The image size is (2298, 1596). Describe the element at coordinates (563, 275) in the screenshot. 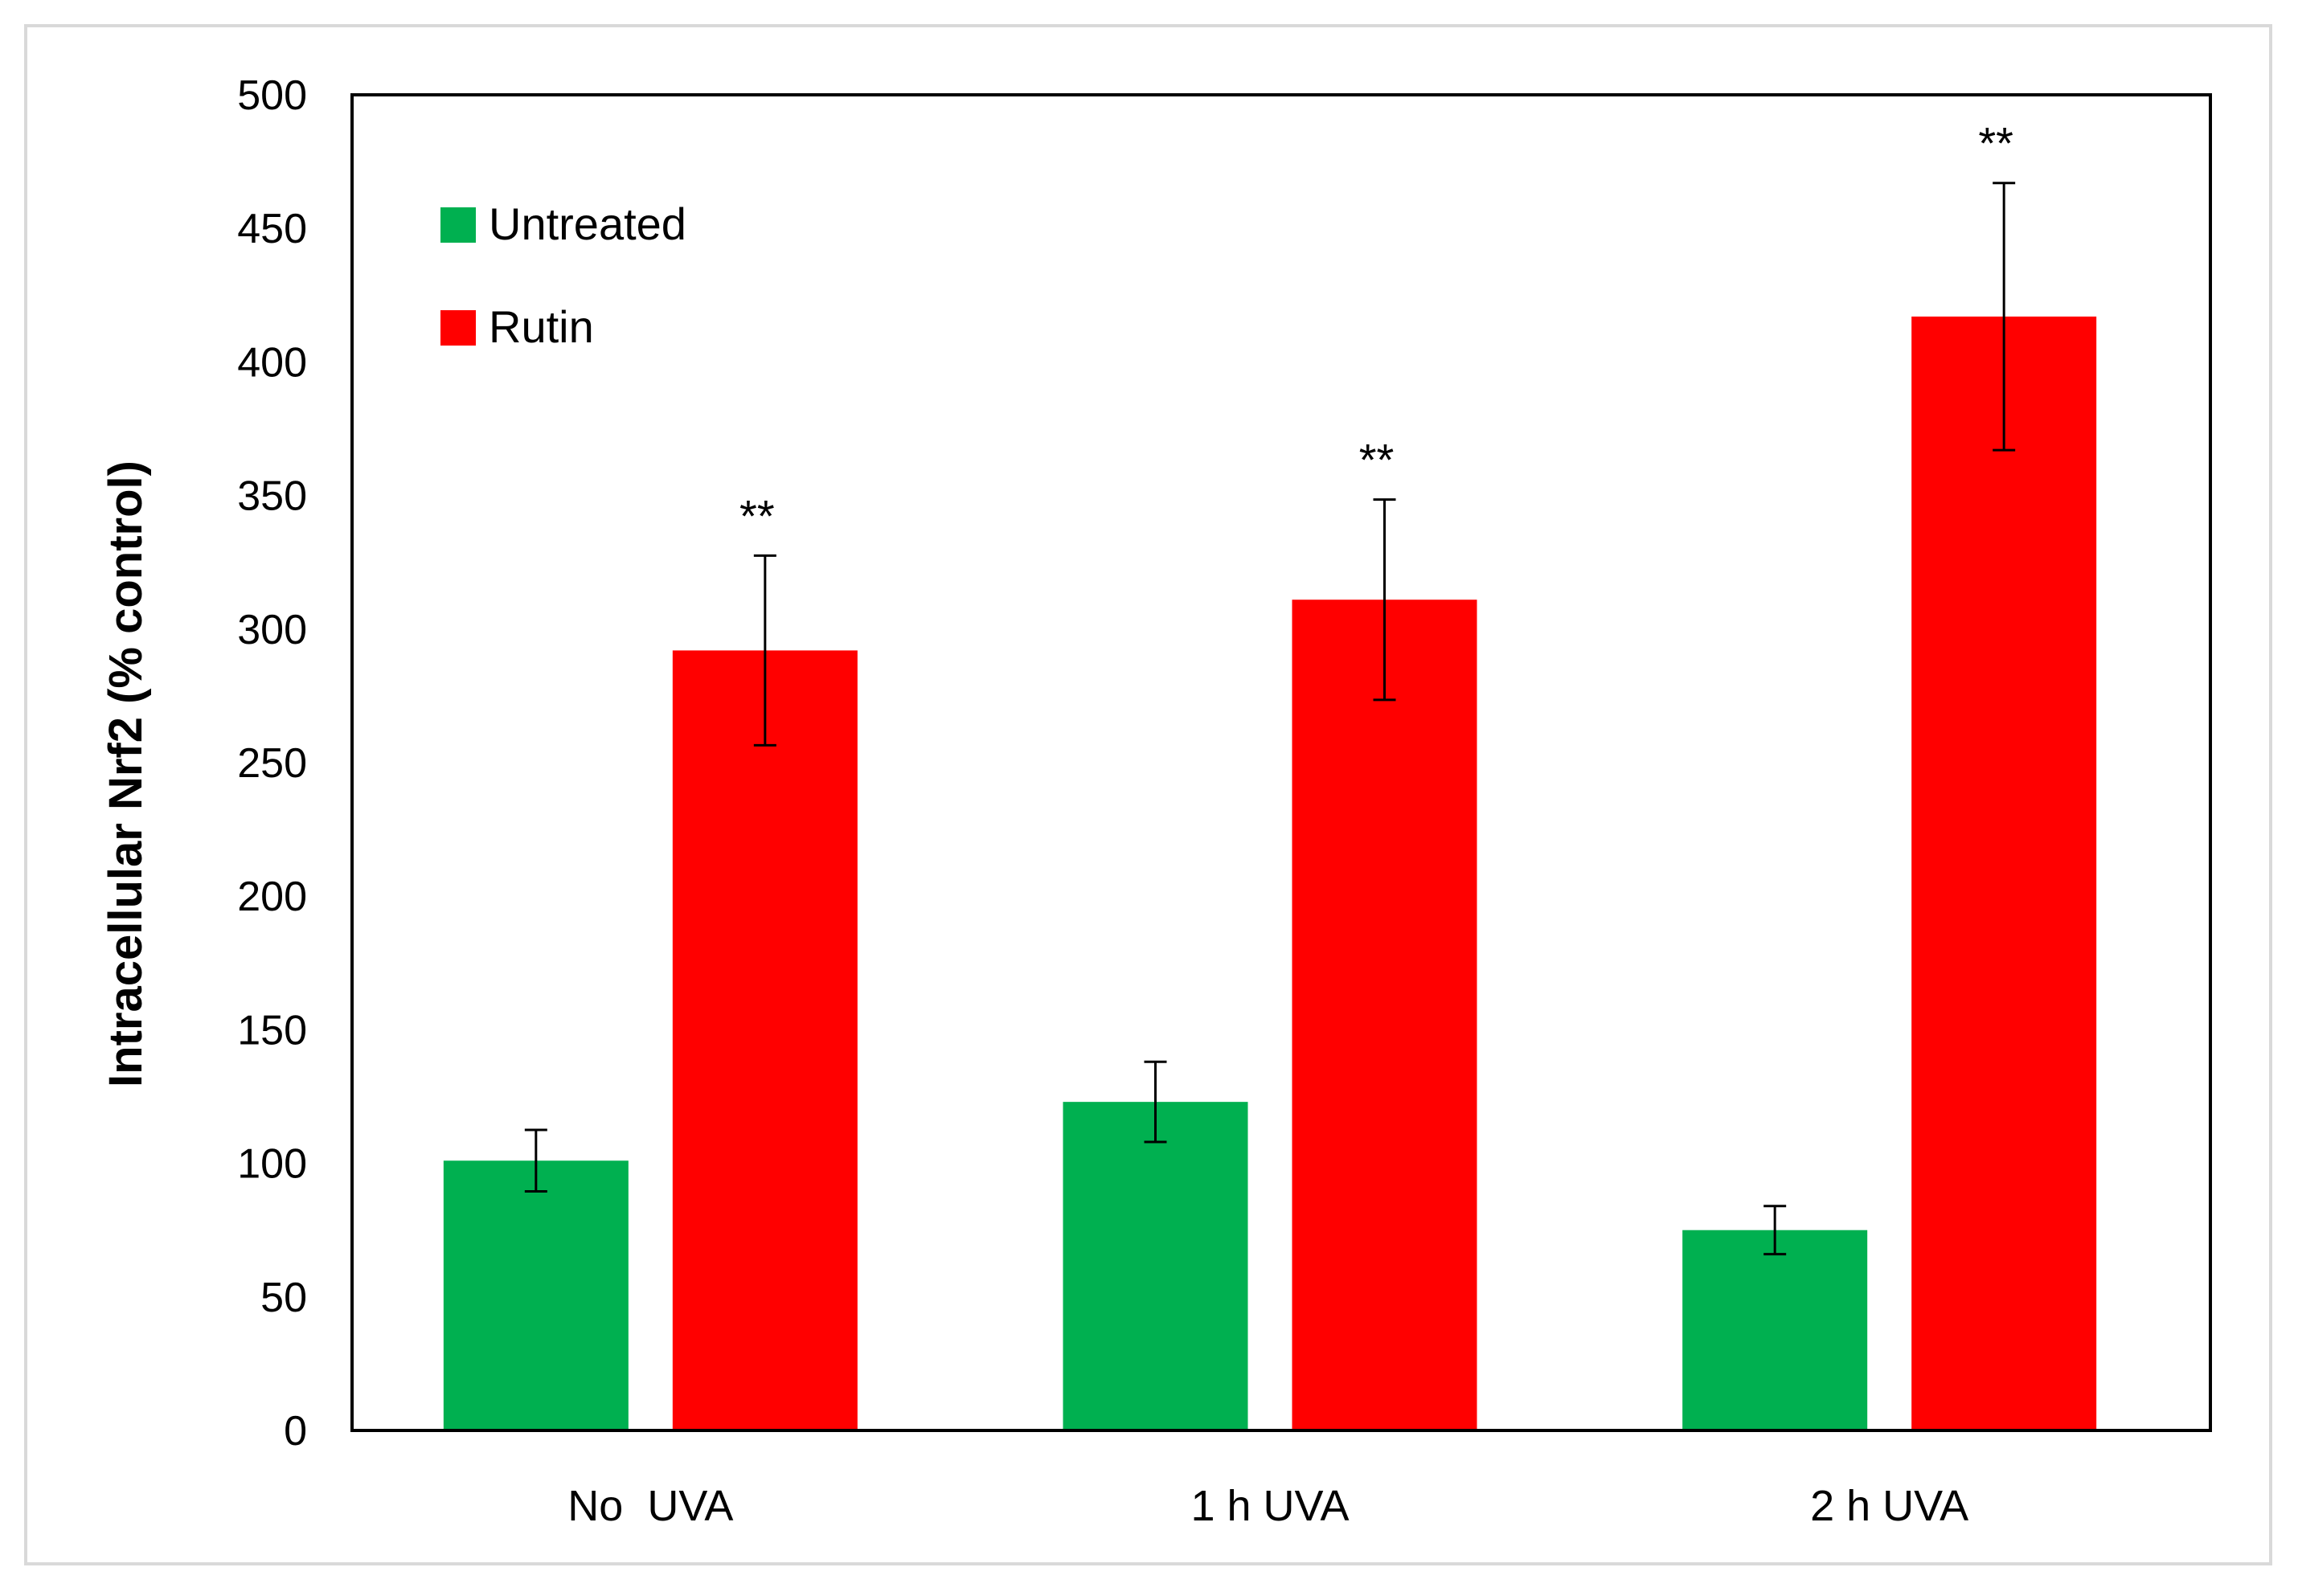

I see `legend: Untreated Rutin` at that location.